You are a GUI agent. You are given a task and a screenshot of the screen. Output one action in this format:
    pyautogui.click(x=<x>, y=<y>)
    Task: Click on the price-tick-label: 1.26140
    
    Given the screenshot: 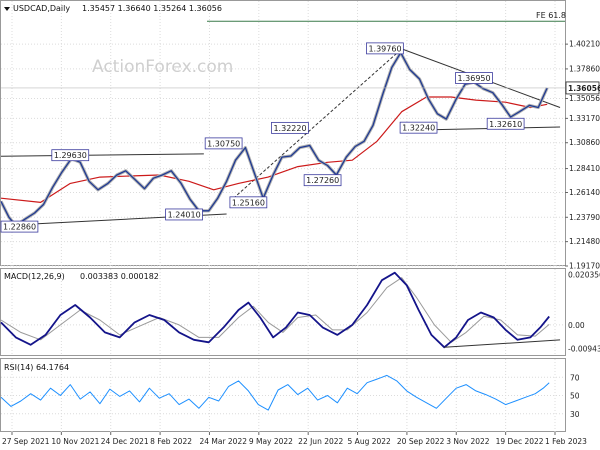 What is the action you would take?
    pyautogui.click(x=584, y=192)
    